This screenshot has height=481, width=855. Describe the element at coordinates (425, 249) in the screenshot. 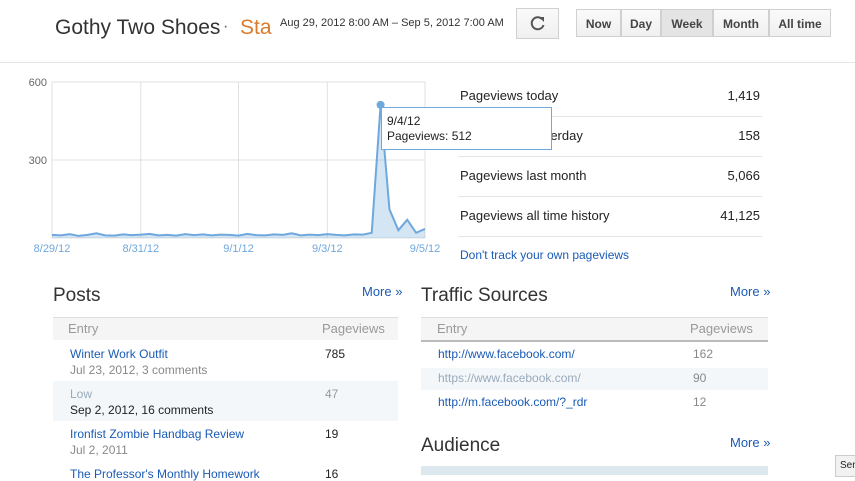

I see `x-tick-label: 9/5/12` at that location.